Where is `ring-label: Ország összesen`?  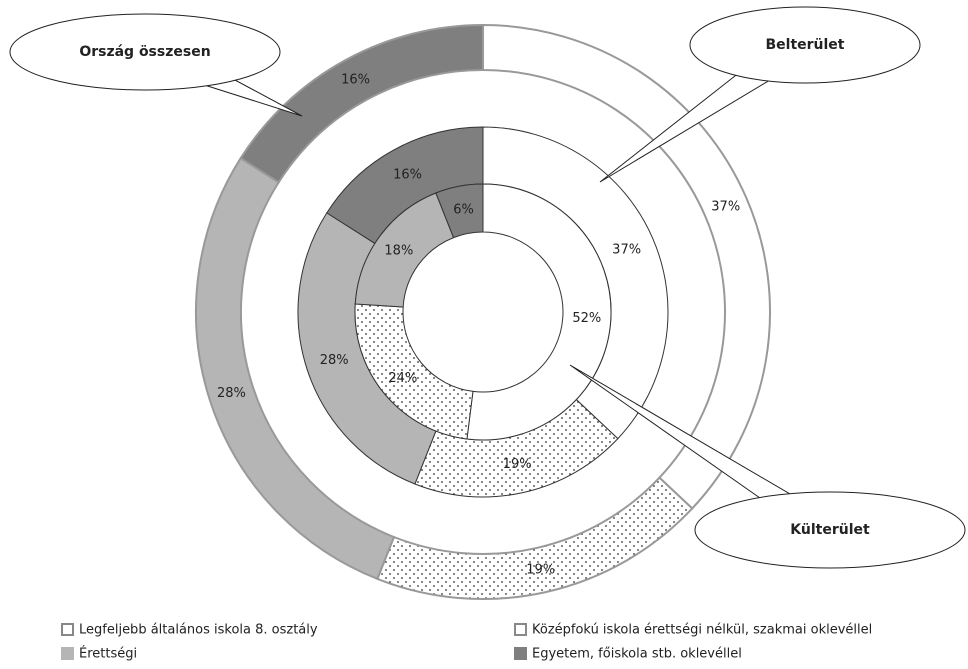
ring-label: Ország összesen is located at coordinates (144, 52).